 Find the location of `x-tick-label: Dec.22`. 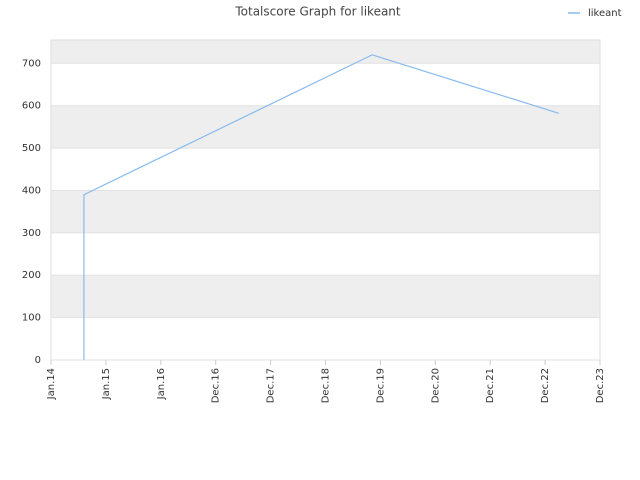

x-tick-label: Dec.22 is located at coordinates (545, 385).